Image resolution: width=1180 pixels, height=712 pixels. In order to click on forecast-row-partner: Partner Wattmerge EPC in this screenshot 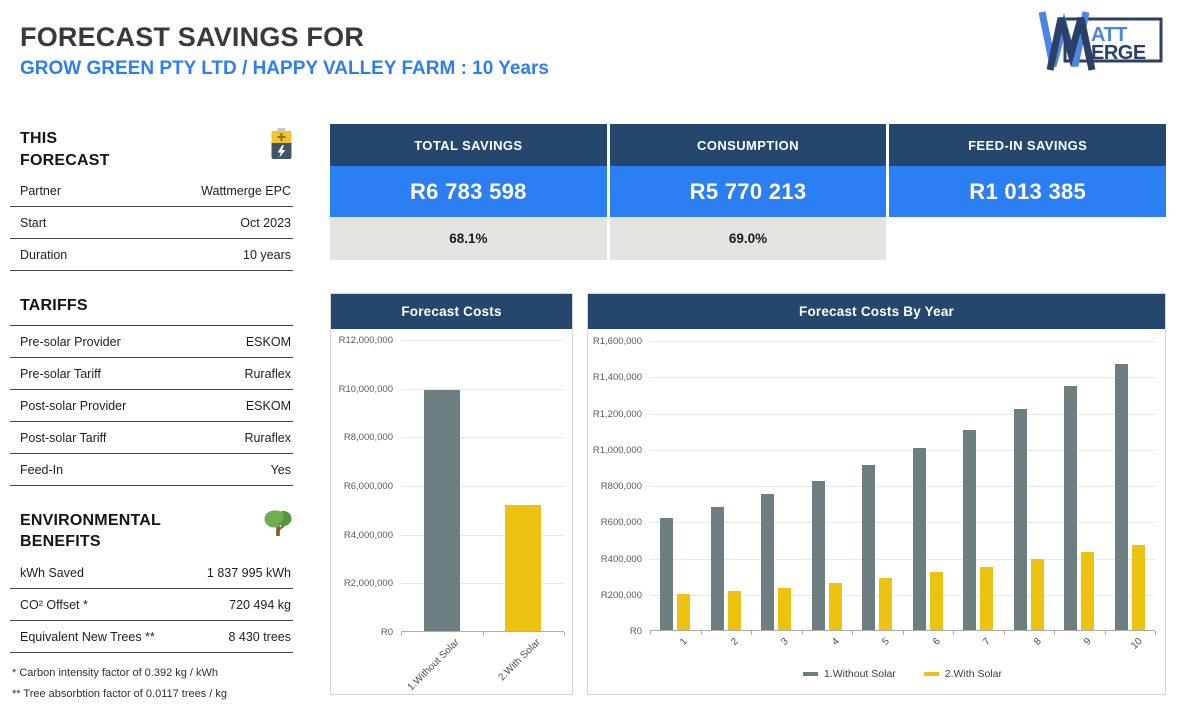, I will do `click(151, 191)`.